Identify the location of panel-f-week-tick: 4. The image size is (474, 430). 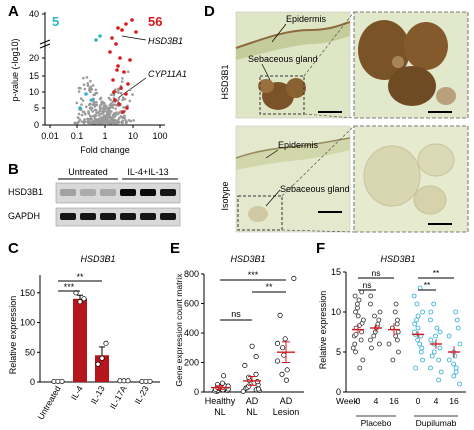
(376, 401).